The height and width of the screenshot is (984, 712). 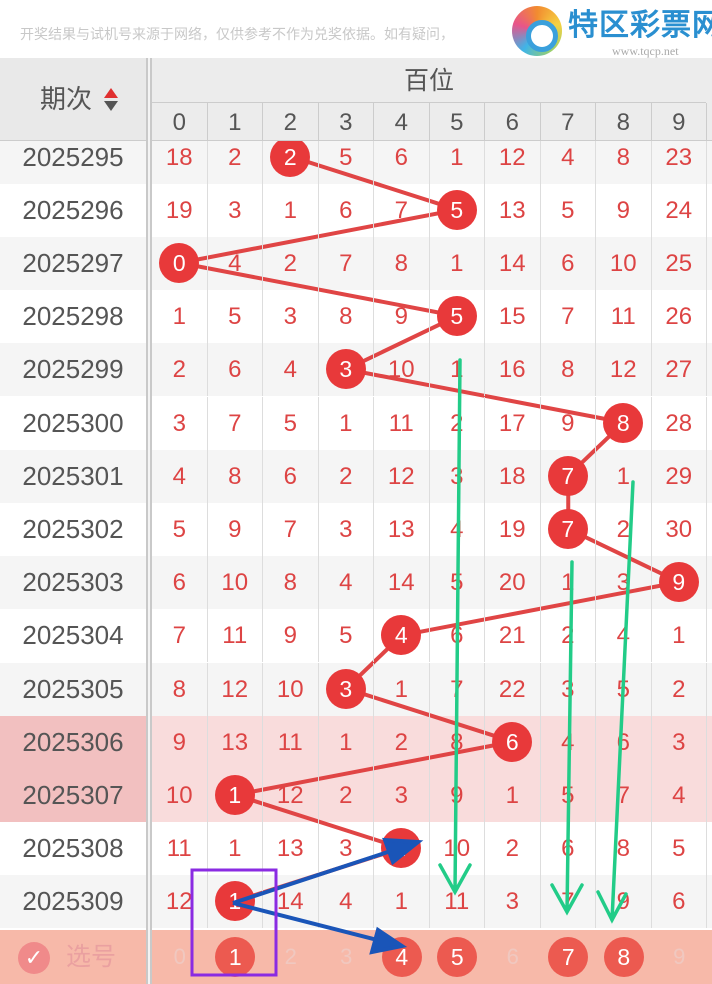 I want to click on hit-cell: 2, so click(x=291, y=162).